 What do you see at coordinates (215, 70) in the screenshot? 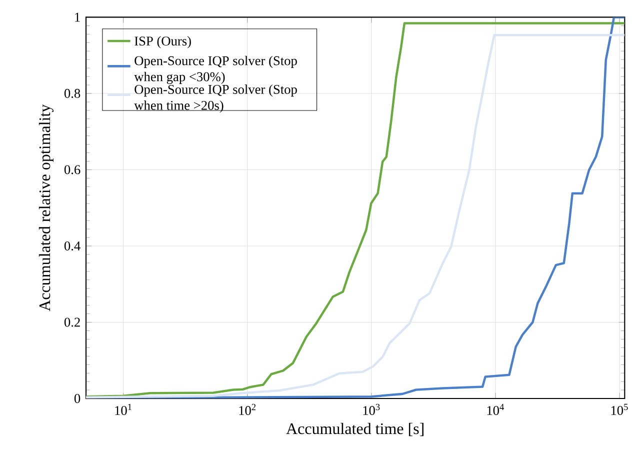
I see `legend-label: Open-Source IQP solver (Stop when gap <30%)` at bounding box center [215, 70].